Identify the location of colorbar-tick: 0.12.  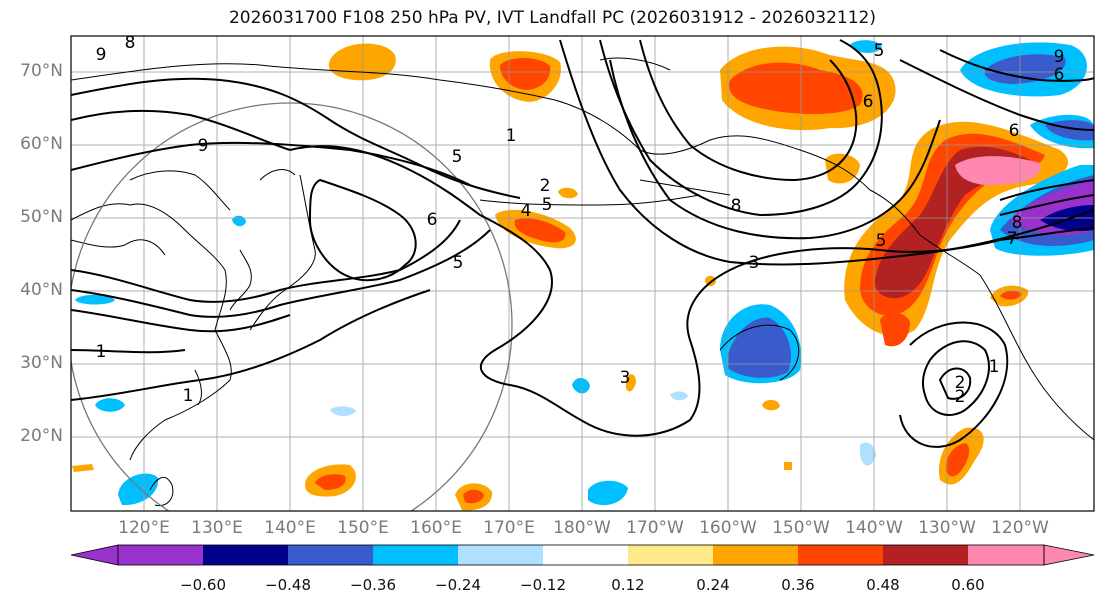
(628, 585).